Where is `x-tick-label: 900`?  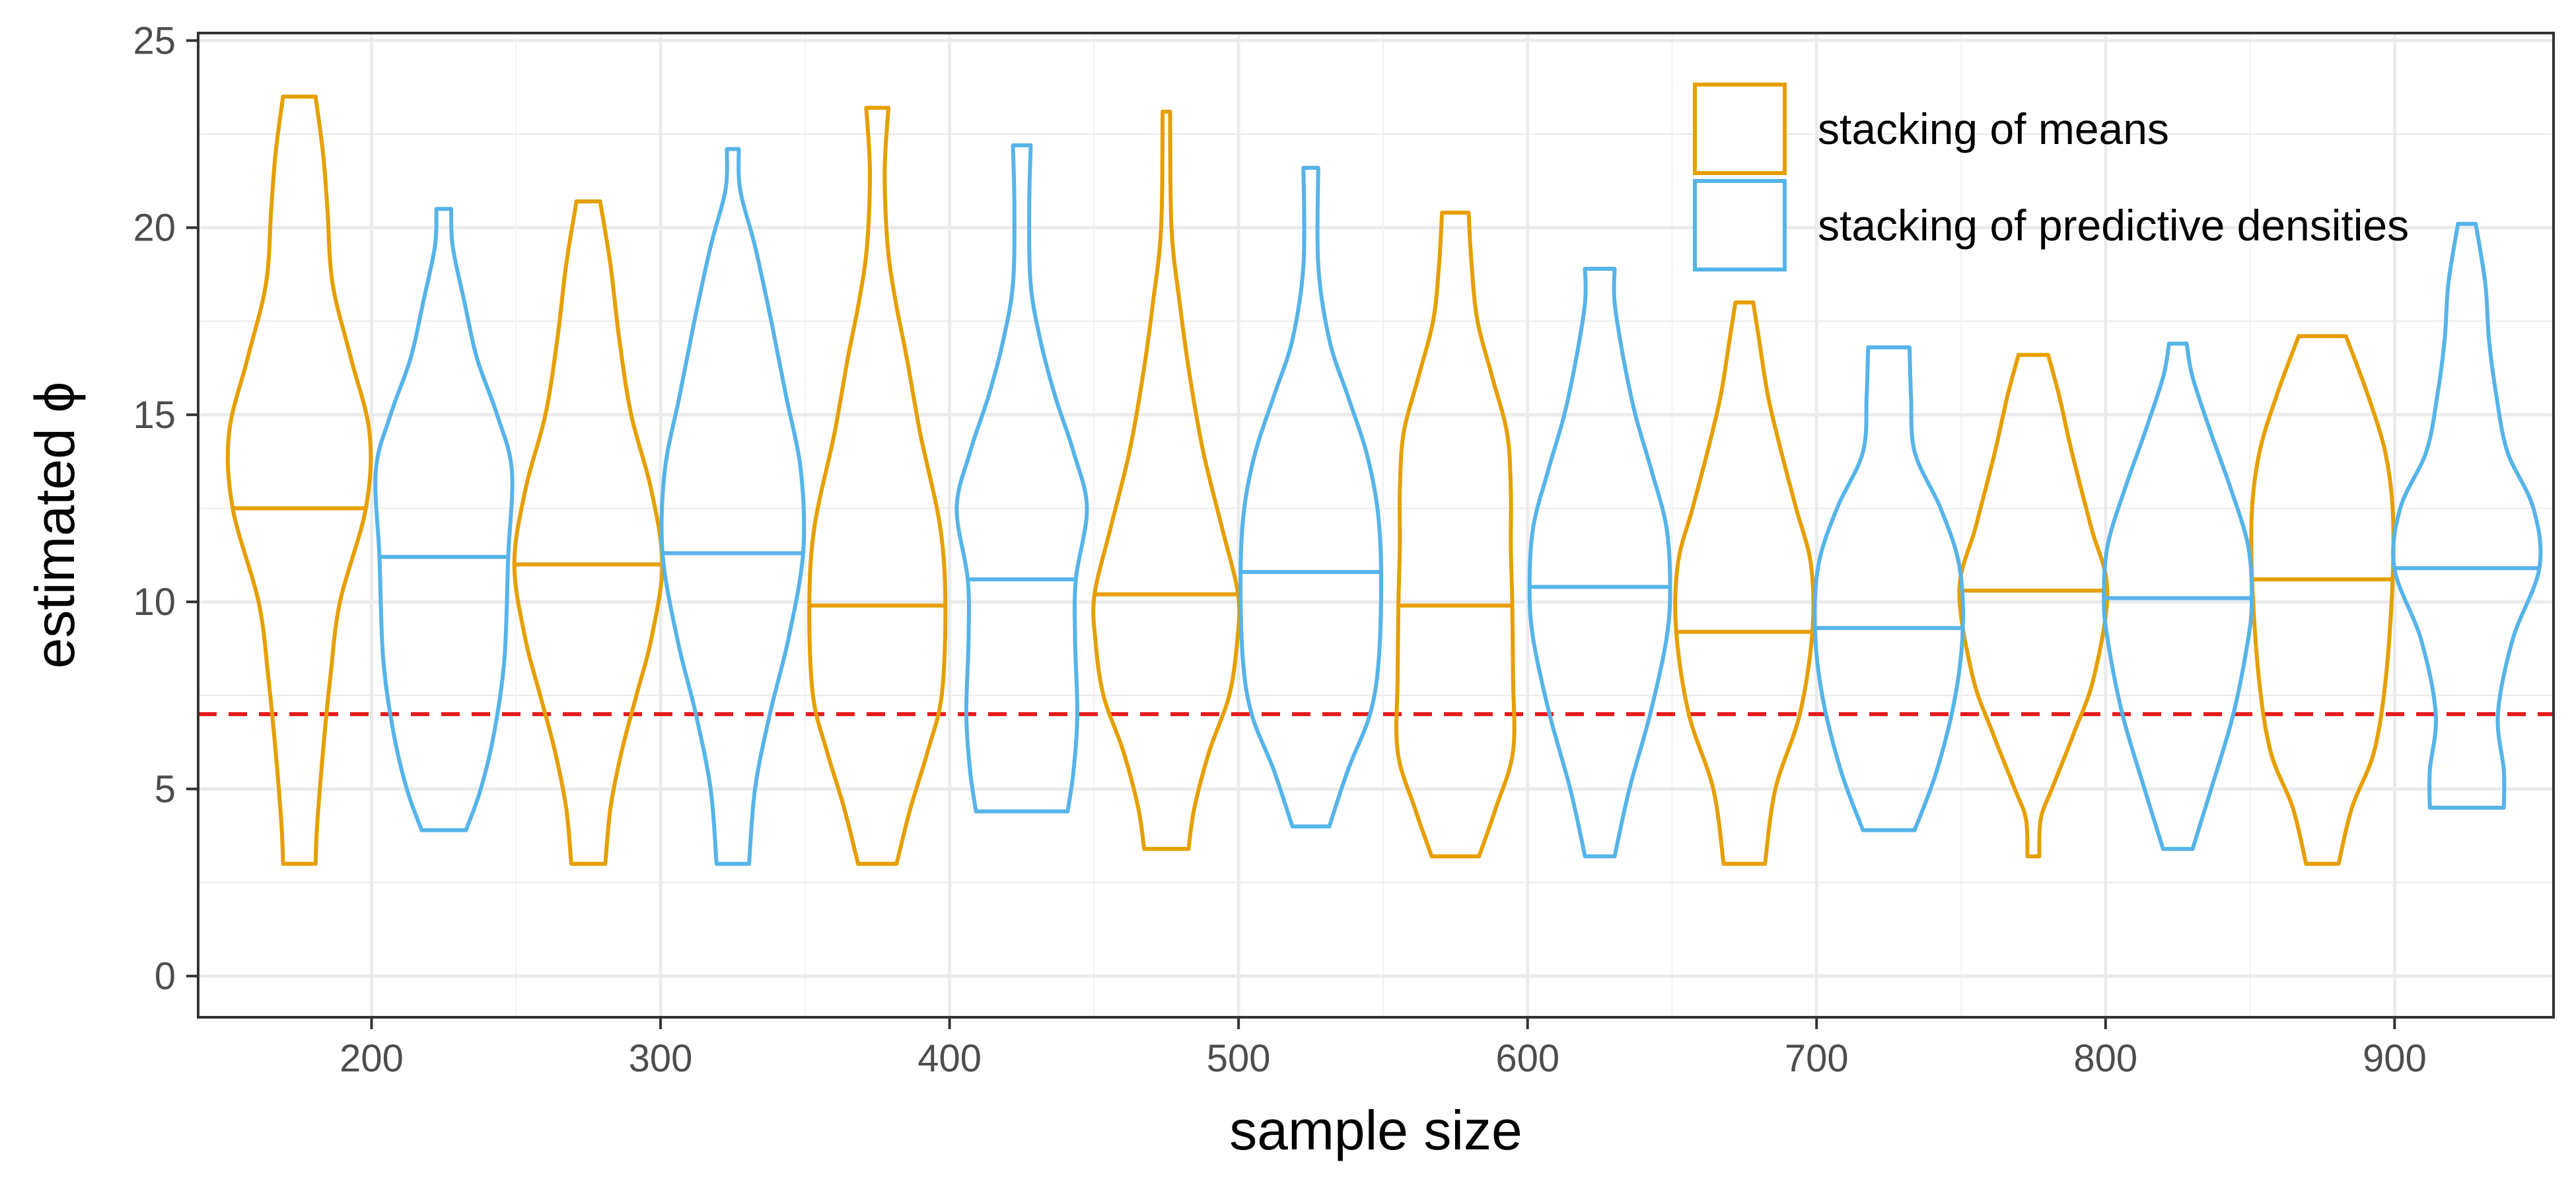 x-tick-label: 900 is located at coordinates (2395, 1058).